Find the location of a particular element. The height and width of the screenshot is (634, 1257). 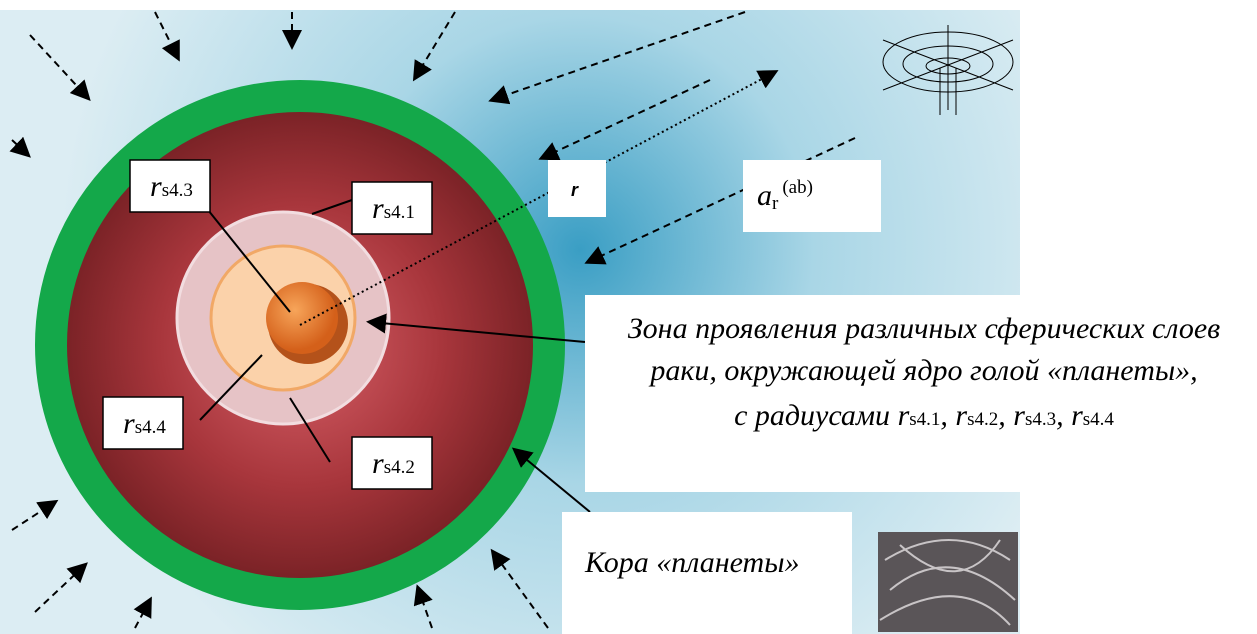

label-ar: ar(ab) is located at coordinates (812, 196).